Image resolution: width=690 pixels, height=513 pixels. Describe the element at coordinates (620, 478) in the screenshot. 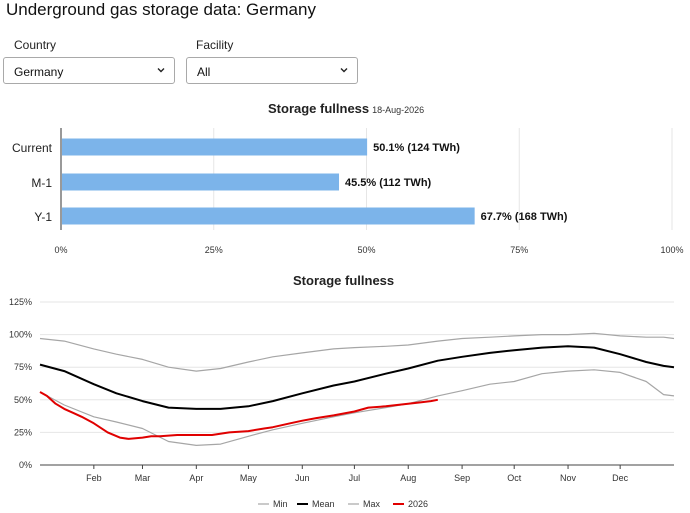

I see `line-x-tick-label: Dec` at that location.